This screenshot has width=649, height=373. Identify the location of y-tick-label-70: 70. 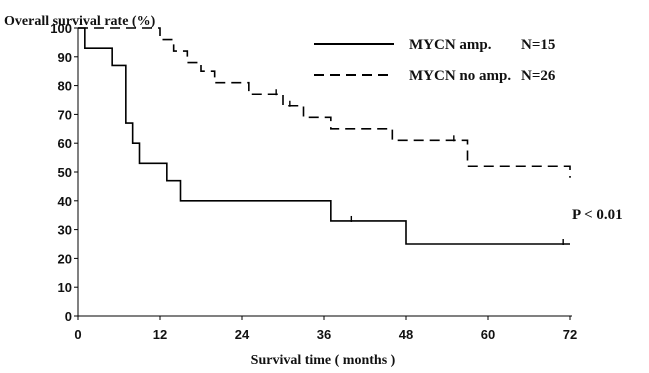
(65, 114).